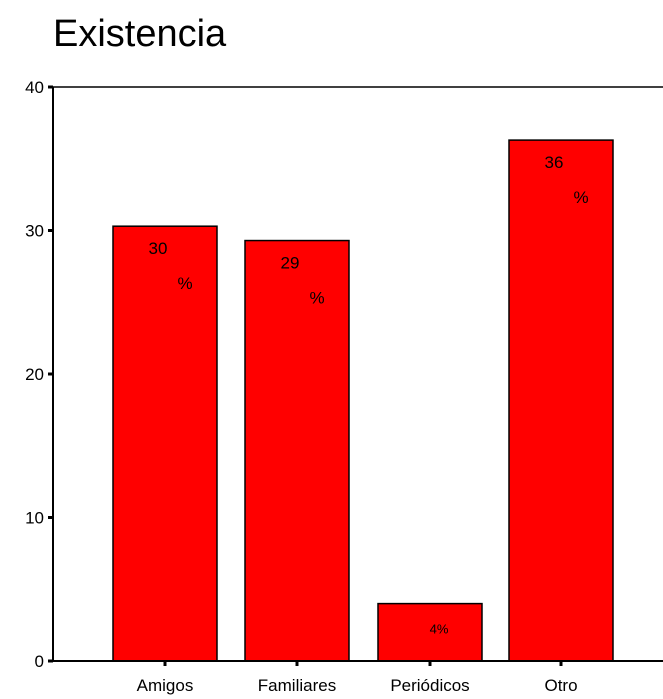 This screenshot has height=699, width=663. What do you see at coordinates (140, 34) in the screenshot?
I see `chart-title: Existencia` at bounding box center [140, 34].